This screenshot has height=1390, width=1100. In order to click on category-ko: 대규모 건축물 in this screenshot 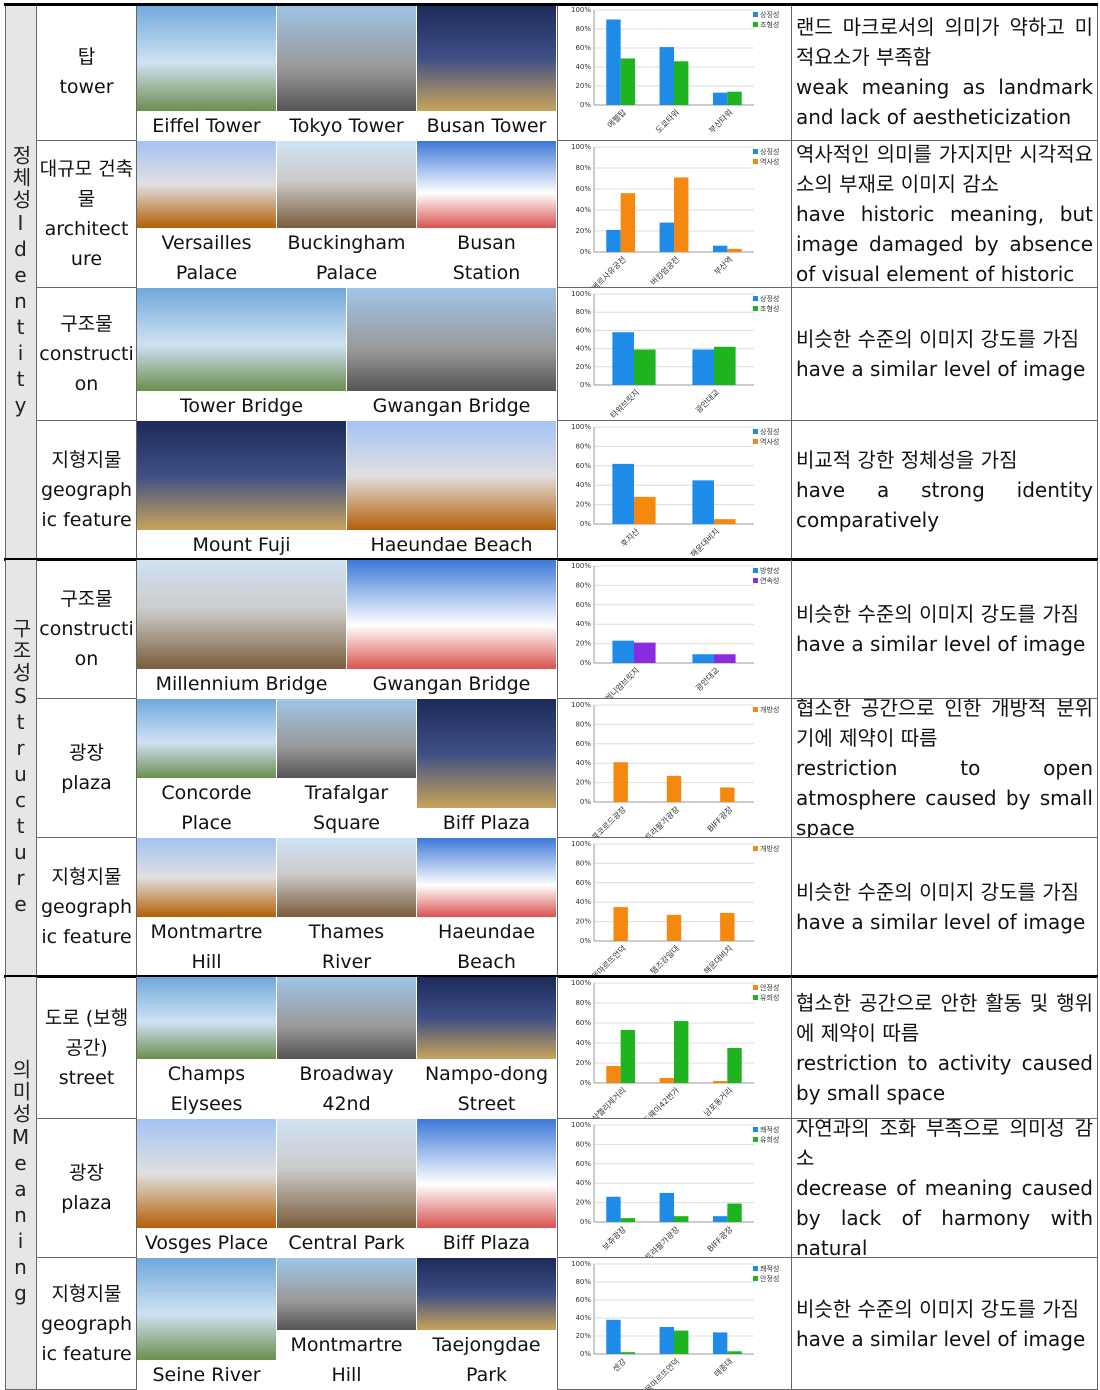, I will do `click(86, 184)`.